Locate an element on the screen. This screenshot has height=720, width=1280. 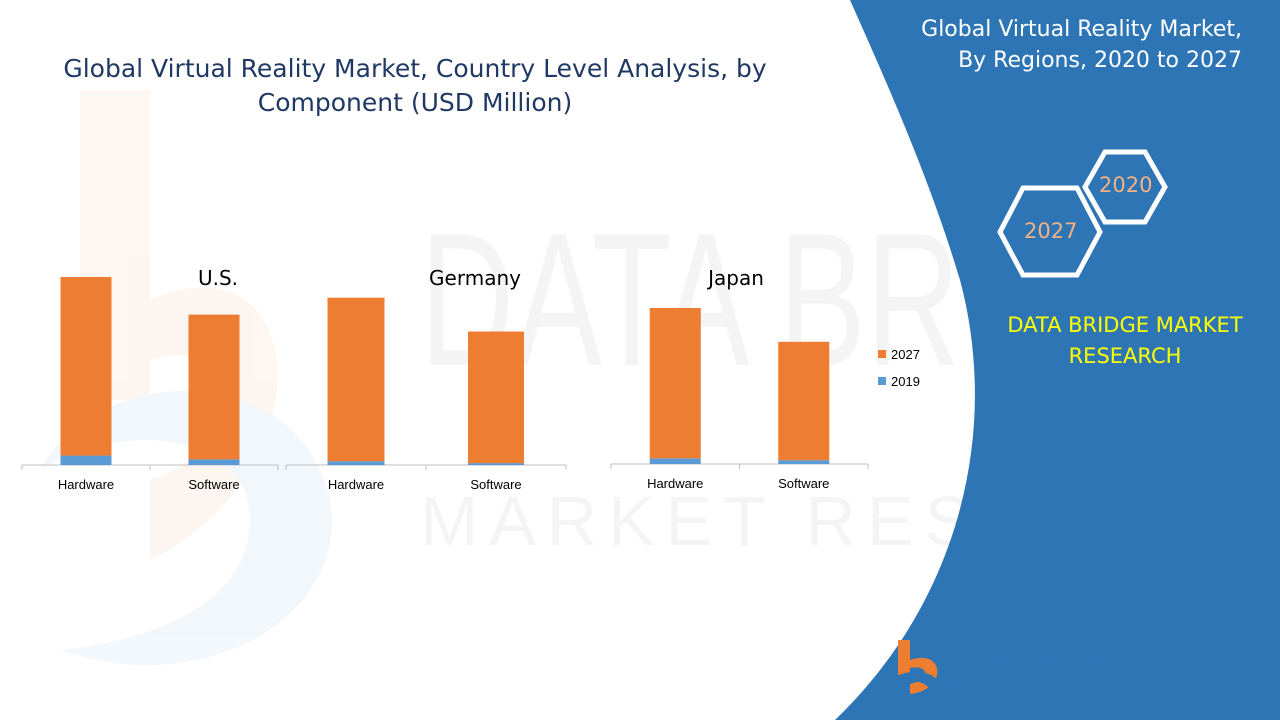
legend-label: 2019 is located at coordinates (905, 381).